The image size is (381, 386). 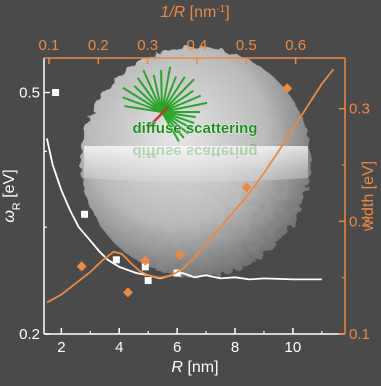 I want to click on x-bottom-tick-label: 2, so click(x=61, y=347).